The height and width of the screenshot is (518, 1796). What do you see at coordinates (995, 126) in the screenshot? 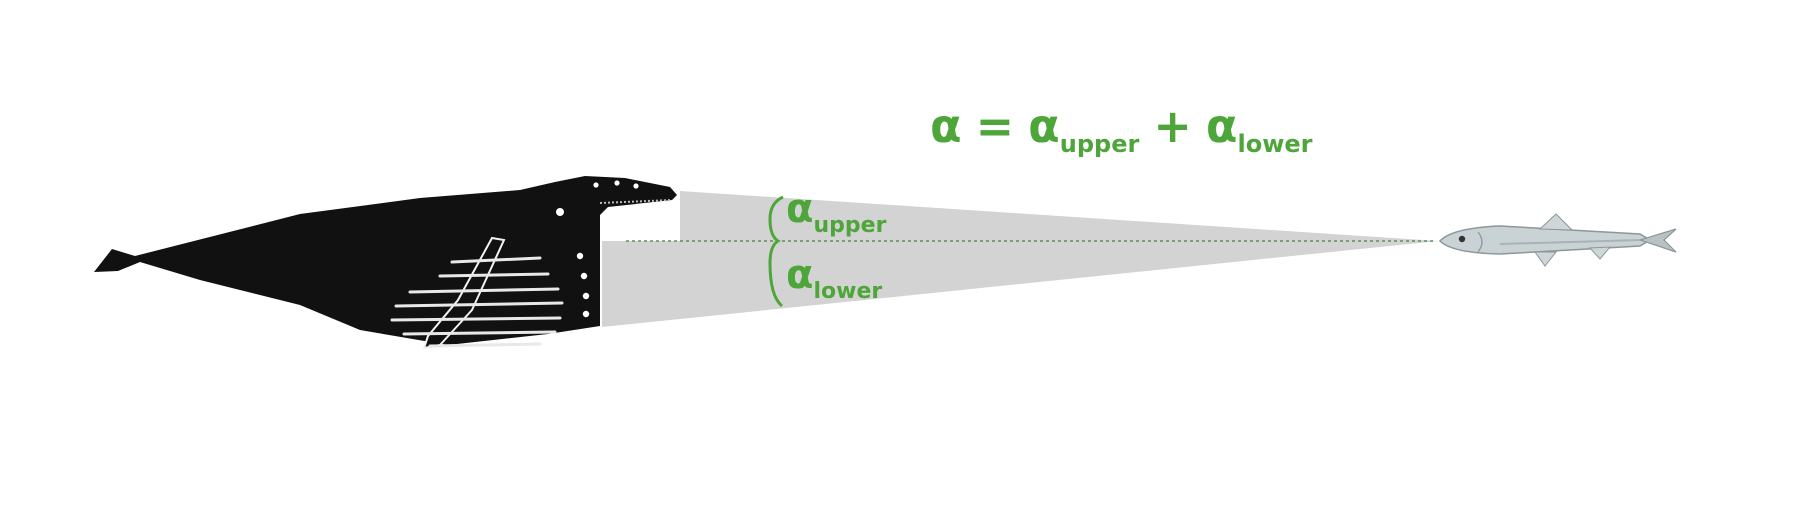
I see `eq-equals: =` at bounding box center [995, 126].